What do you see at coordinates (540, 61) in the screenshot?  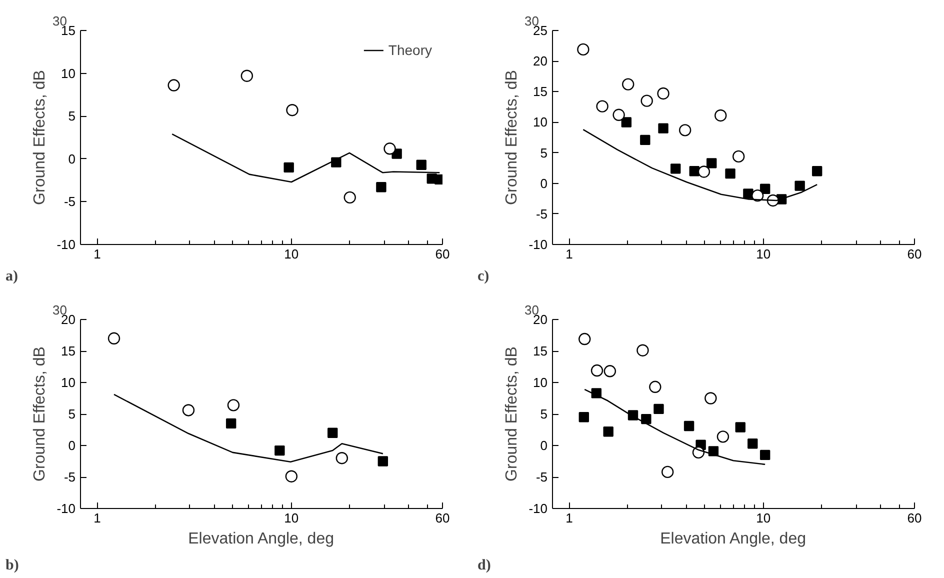 I see `y-tick-label: 20` at bounding box center [540, 61].